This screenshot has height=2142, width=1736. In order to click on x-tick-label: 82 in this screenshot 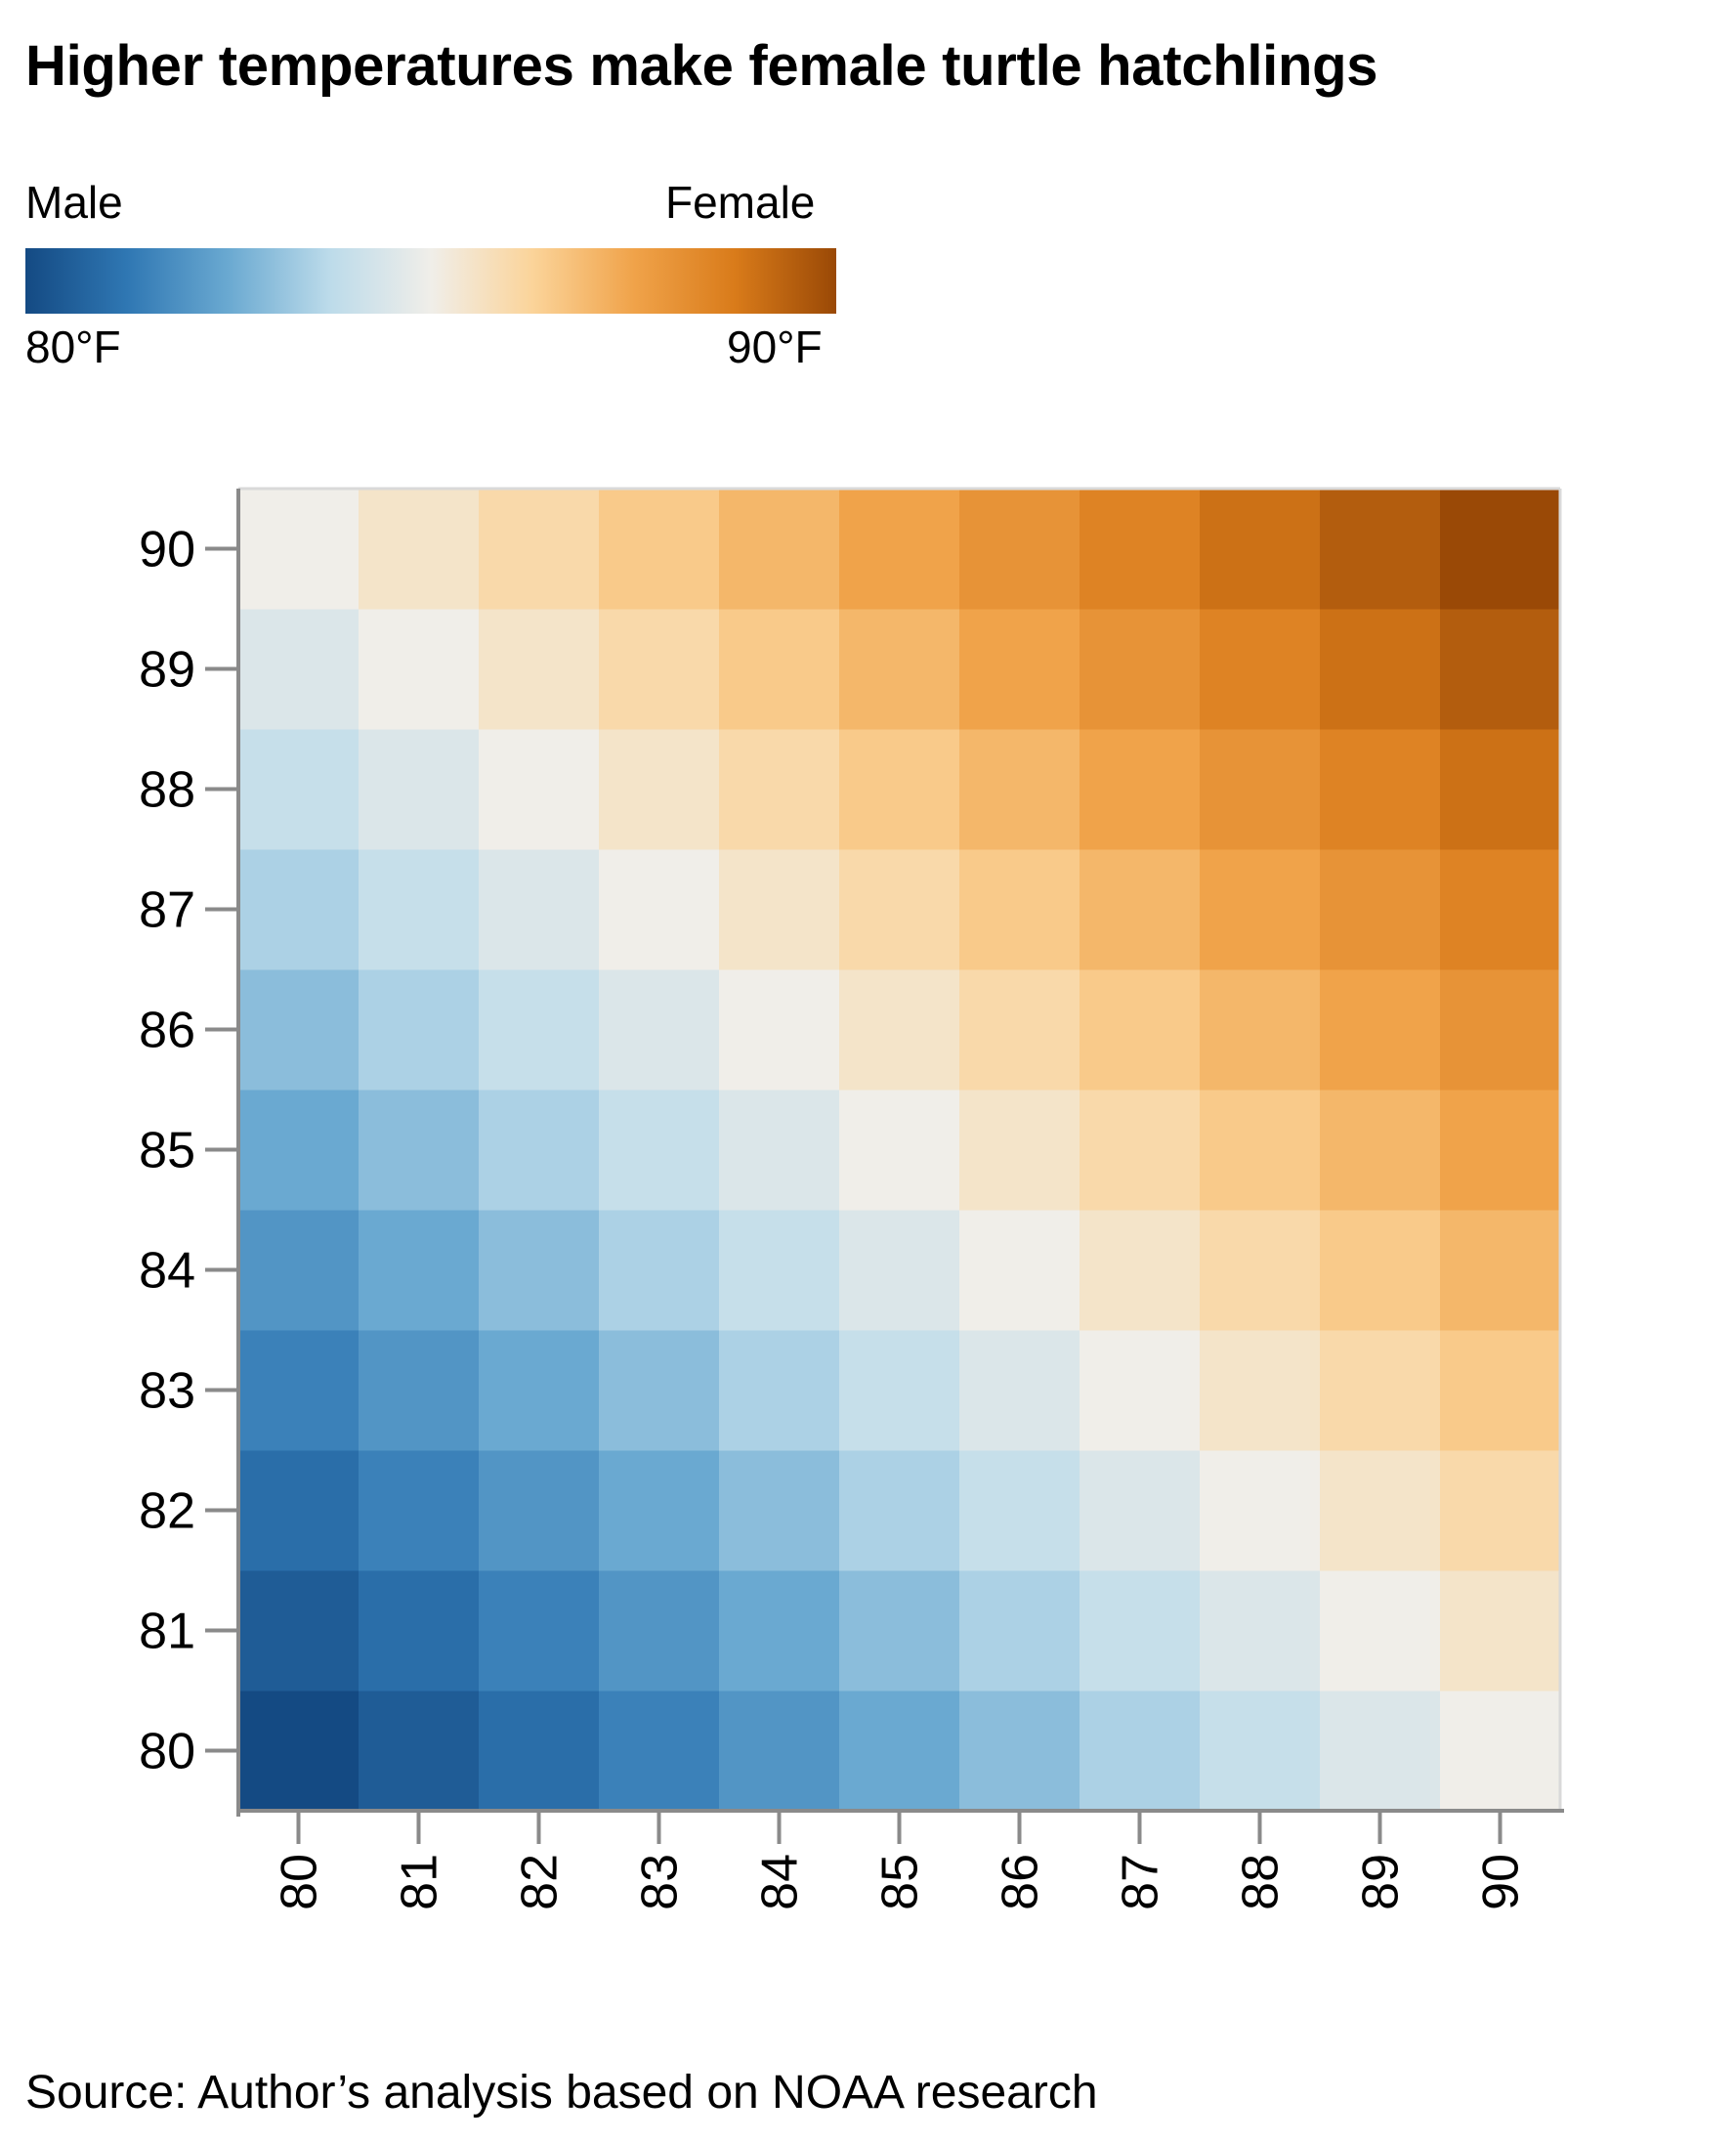, I will do `click(540, 1882)`.